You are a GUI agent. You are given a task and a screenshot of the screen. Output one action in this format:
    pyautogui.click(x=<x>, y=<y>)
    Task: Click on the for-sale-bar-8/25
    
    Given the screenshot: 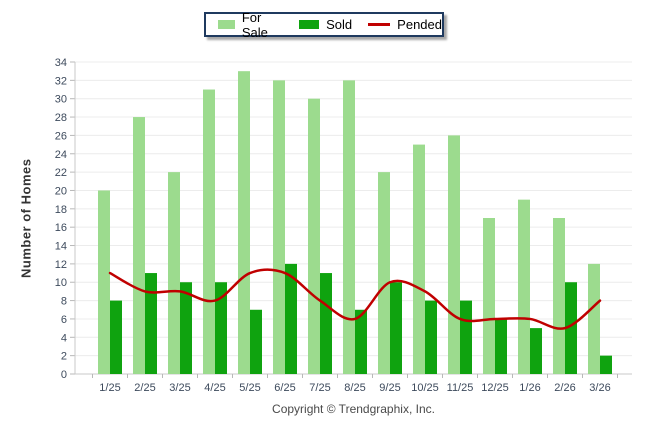 What is the action you would take?
    pyautogui.click(x=349, y=227)
    